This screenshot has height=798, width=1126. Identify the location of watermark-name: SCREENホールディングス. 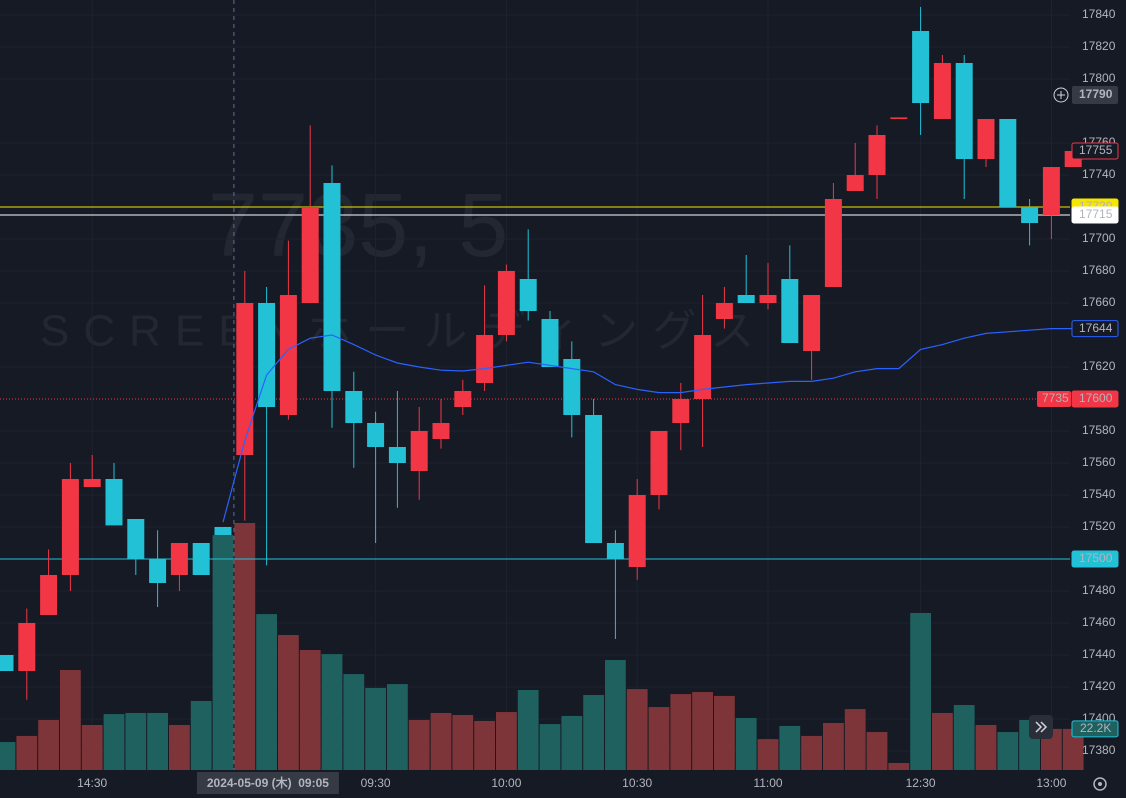
(404, 331).